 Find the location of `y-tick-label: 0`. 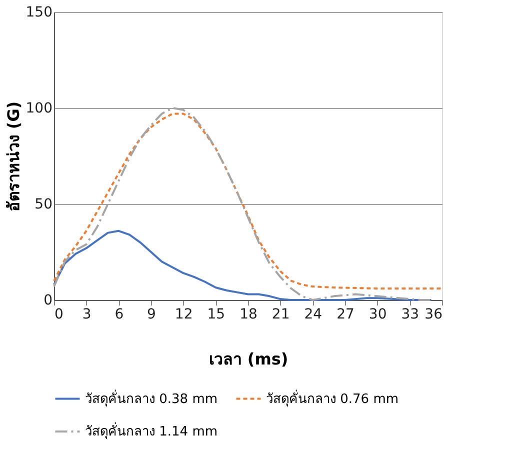

y-tick-label: 0 is located at coordinates (48, 300).